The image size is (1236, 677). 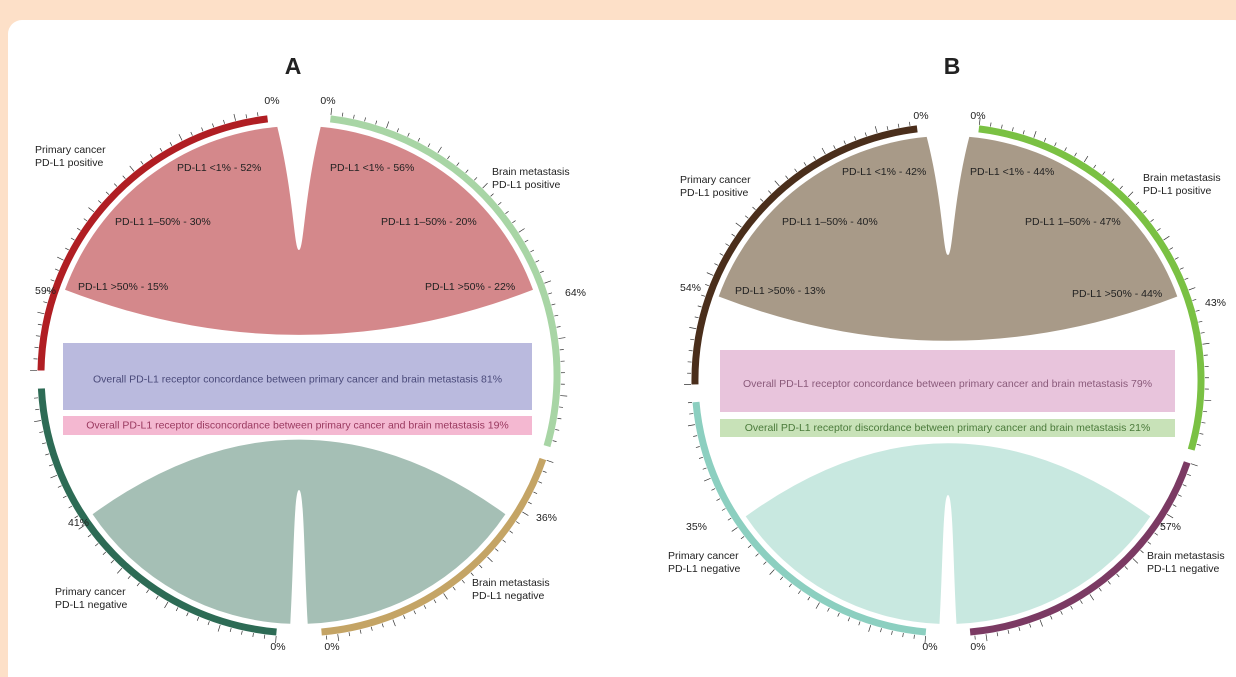 I want to click on panel-label: B, so click(x=952, y=66).